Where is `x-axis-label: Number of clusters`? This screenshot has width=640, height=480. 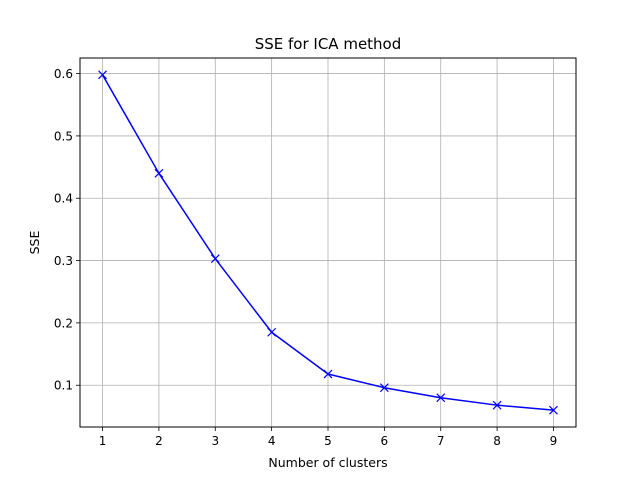 x-axis-label: Number of clusters is located at coordinates (327, 462).